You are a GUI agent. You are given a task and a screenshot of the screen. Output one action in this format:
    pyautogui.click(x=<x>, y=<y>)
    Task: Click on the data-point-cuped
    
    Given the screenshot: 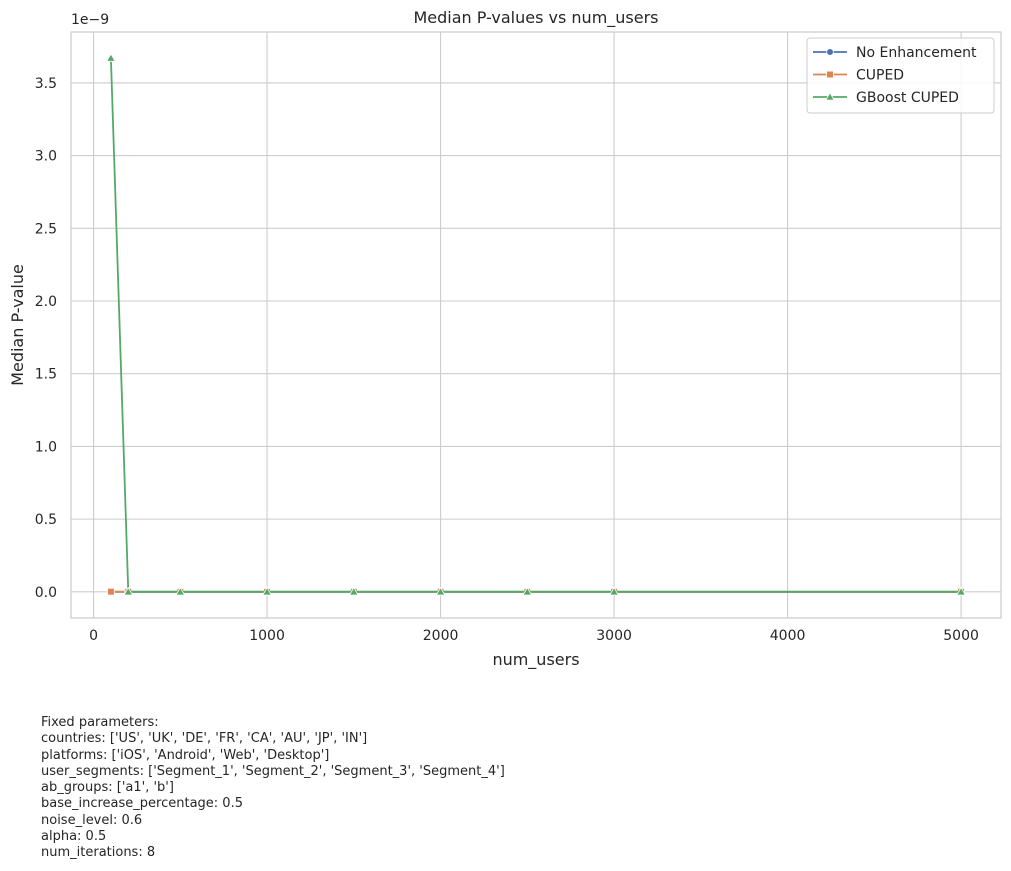 What is the action you would take?
    pyautogui.click(x=111, y=591)
    